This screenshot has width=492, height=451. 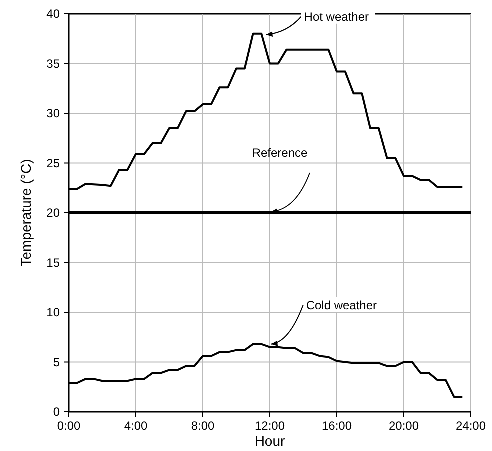 I want to click on y-tick-label: 0, so click(x=56, y=412).